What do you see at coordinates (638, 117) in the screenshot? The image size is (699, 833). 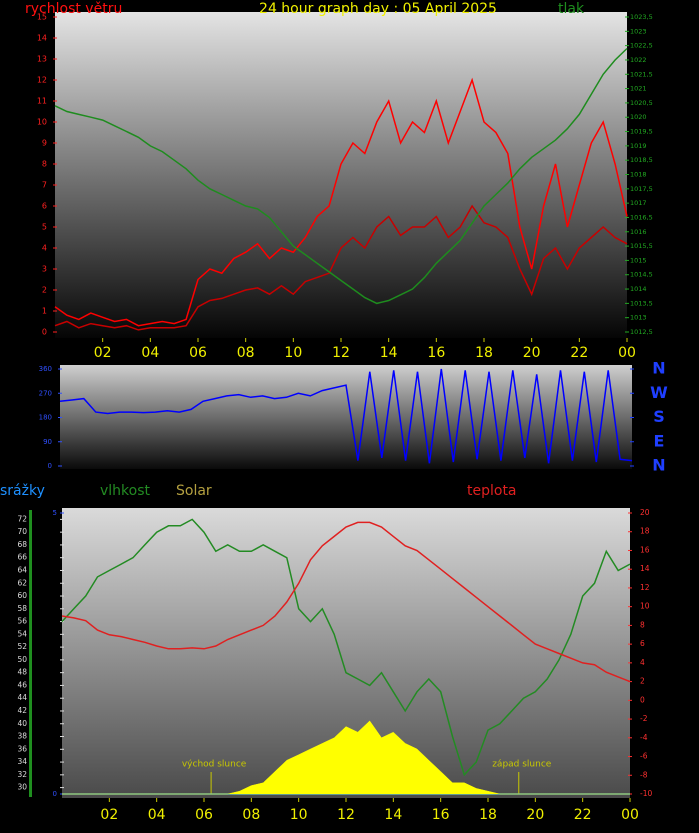 I see `y2-tick-label: 1020` at bounding box center [638, 117].